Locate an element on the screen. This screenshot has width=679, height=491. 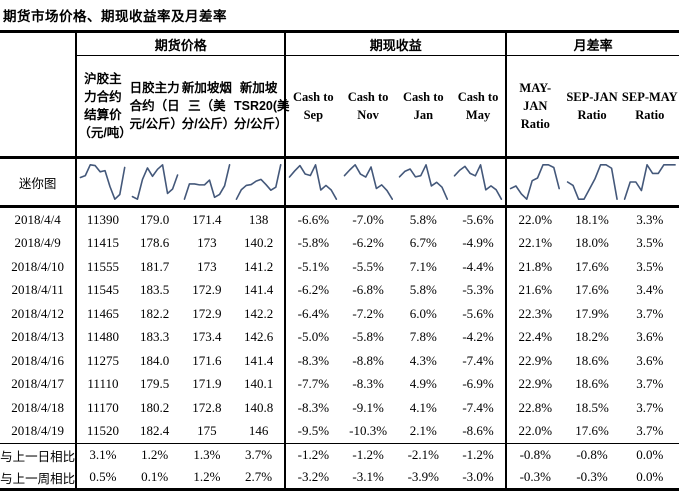
value-cell: 180.2 is located at coordinates (155, 407).